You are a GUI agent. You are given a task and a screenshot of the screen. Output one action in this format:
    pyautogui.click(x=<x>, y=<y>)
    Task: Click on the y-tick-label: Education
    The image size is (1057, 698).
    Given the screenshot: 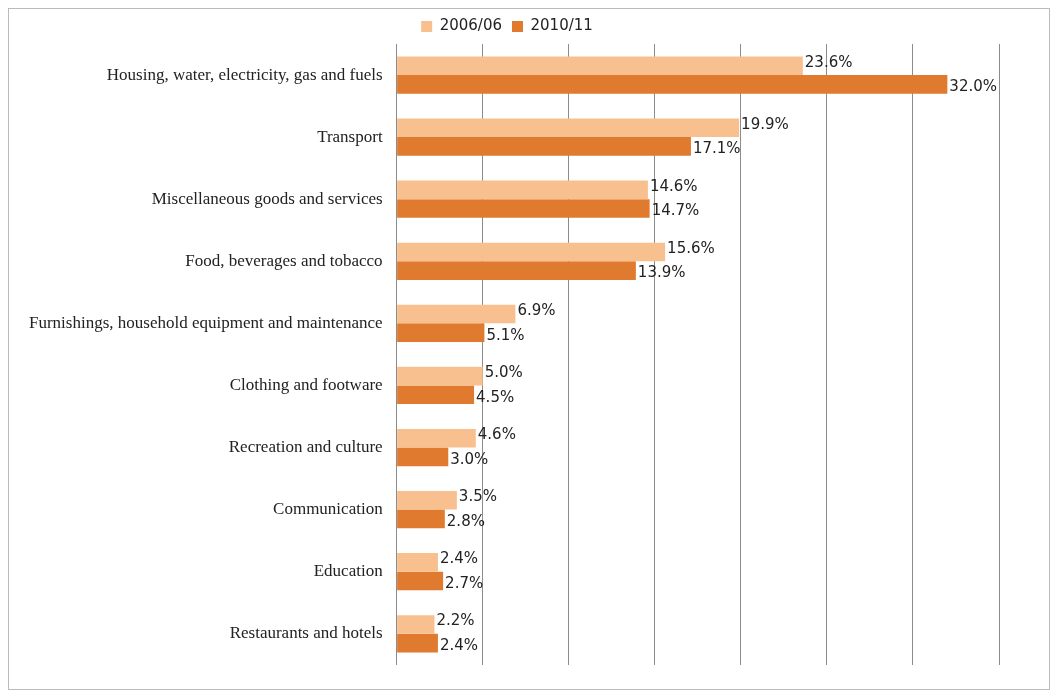 What is the action you would take?
    pyautogui.click(x=348, y=571)
    